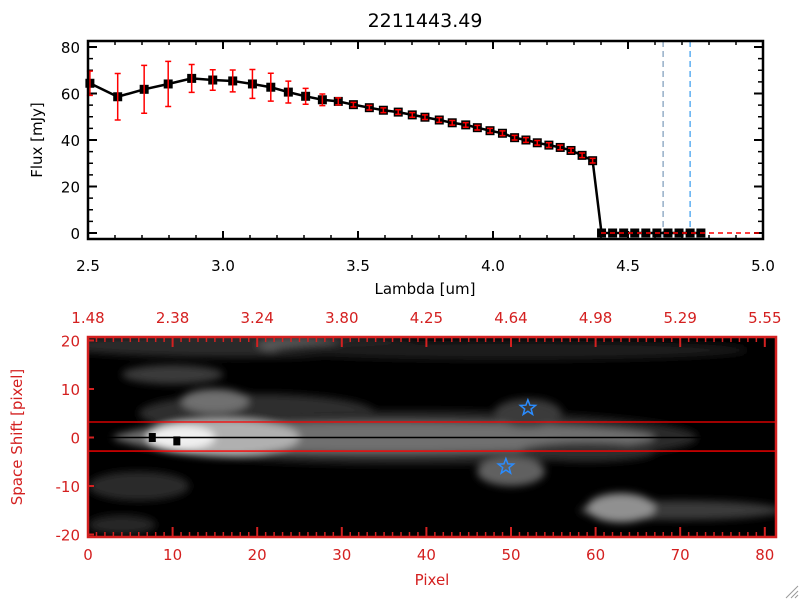 The image size is (800, 600). Describe the element at coordinates (595, 318) in the screenshot. I see `top-wavelength-label: 4.98` at that location.